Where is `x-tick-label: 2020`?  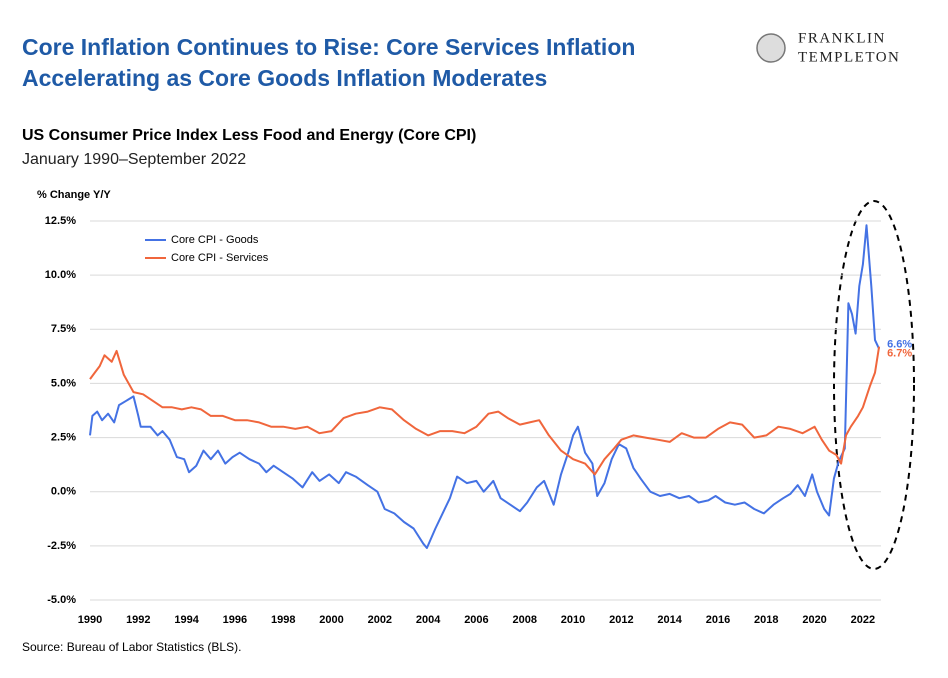 x-tick-label: 2020 is located at coordinates (814, 620).